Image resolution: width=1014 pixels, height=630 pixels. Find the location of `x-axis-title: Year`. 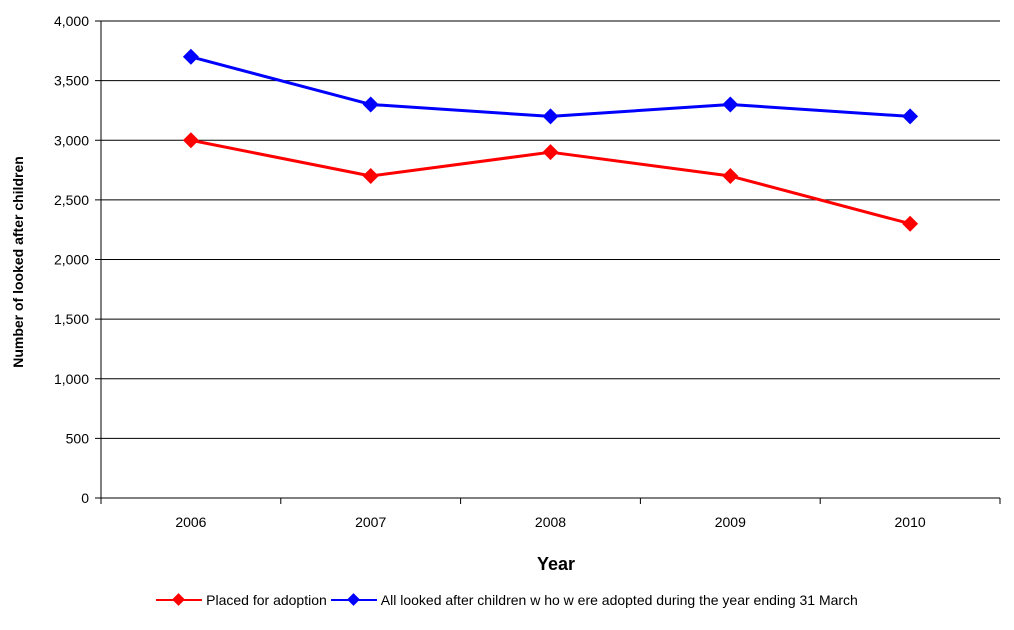

x-axis-title: Year is located at coordinates (556, 564).